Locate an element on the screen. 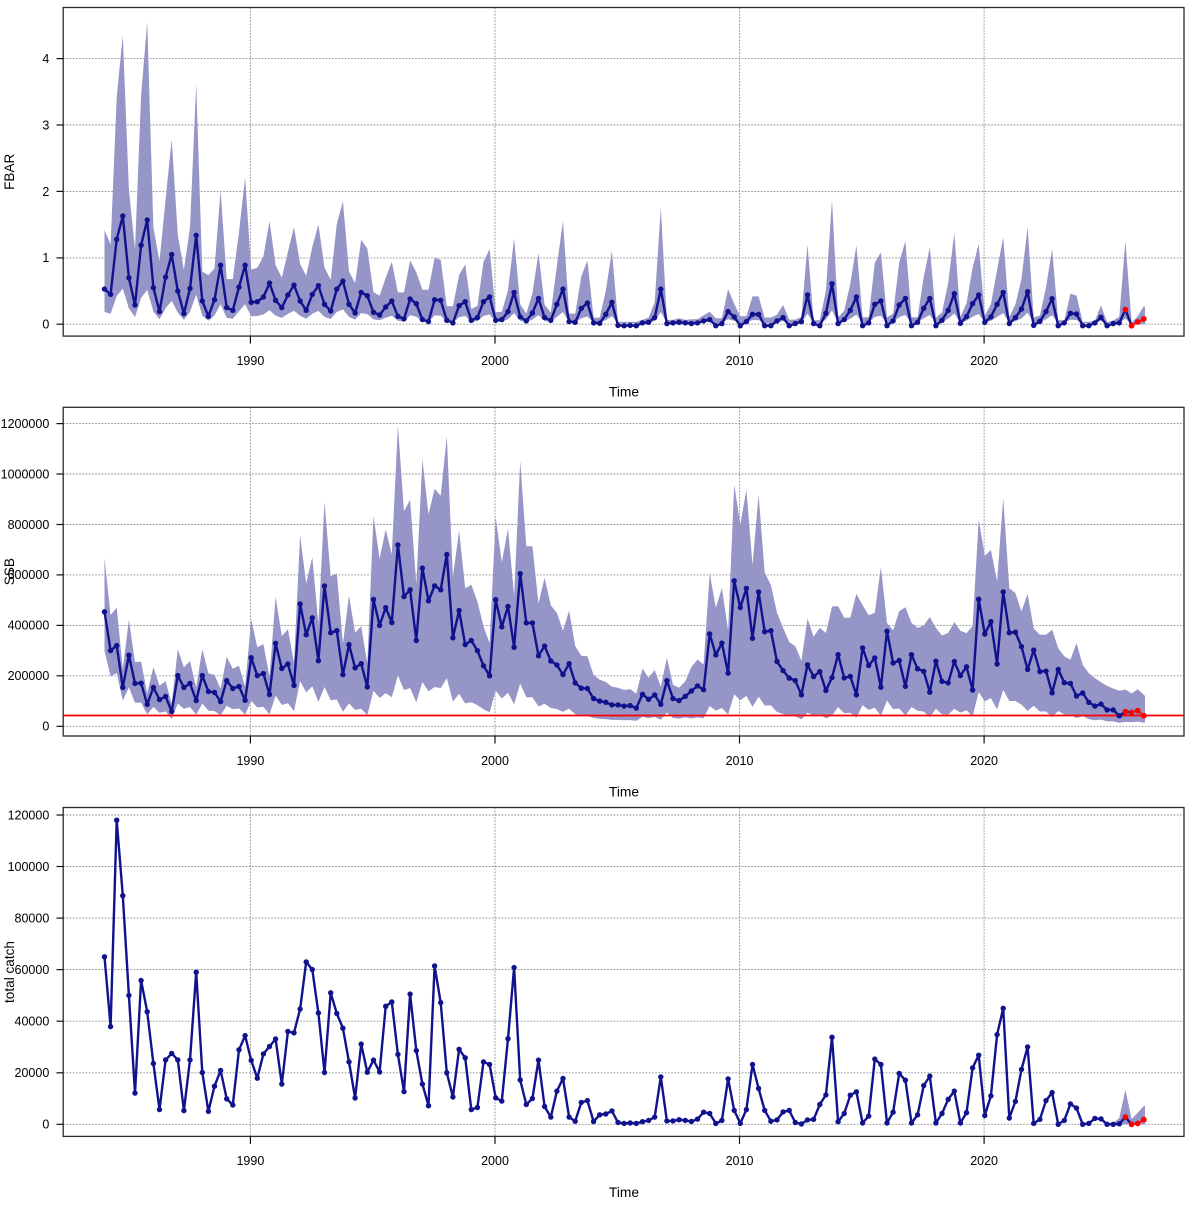 This screenshot has height=1205, width=1200. svg-text: 4 is located at coordinates (45, 59).